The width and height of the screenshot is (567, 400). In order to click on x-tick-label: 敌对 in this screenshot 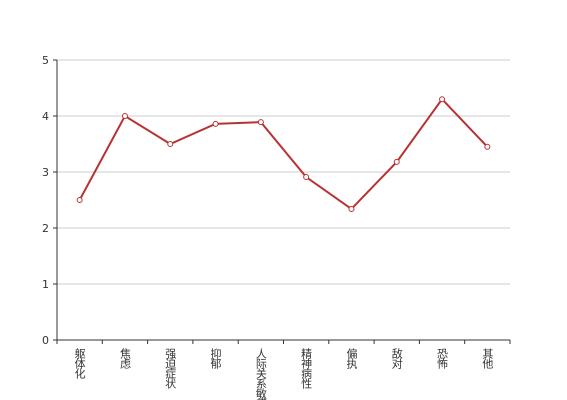, I will do `click(396, 358)`.